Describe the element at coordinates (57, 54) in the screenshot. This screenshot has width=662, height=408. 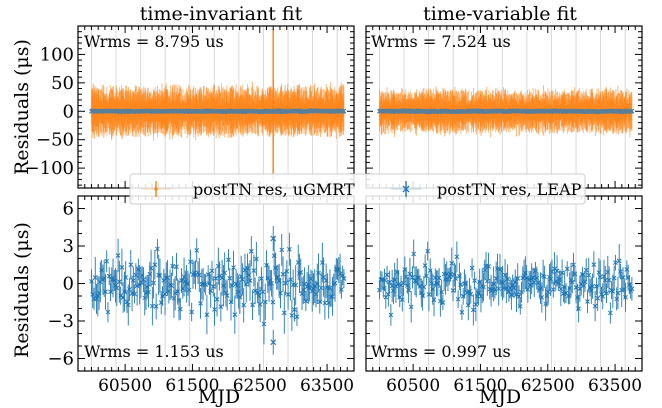
I see `y-tick-label-top-left: 100` at that location.